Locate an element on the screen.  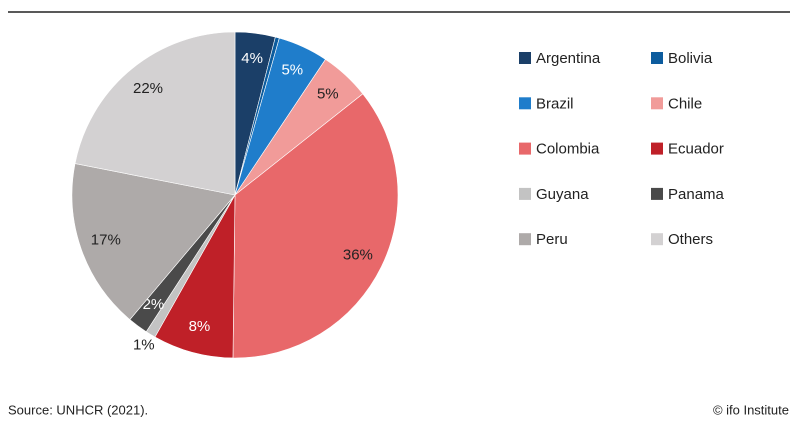
legend-label: Guyana is located at coordinates (562, 194).